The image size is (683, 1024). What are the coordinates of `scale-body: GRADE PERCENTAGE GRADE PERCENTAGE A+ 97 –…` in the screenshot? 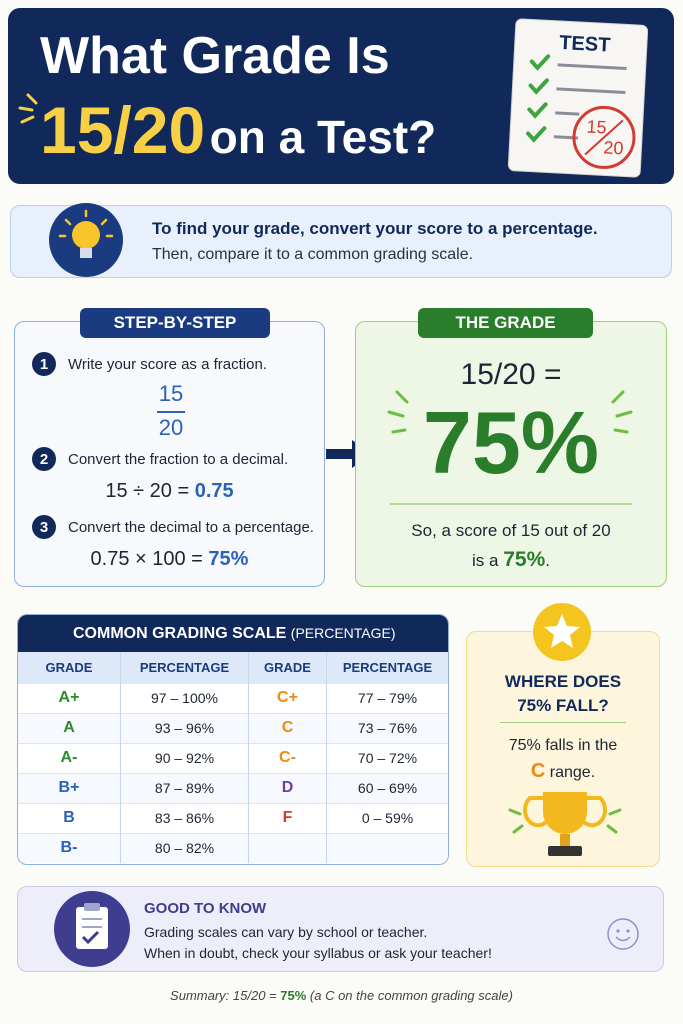 It's located at (233, 757).